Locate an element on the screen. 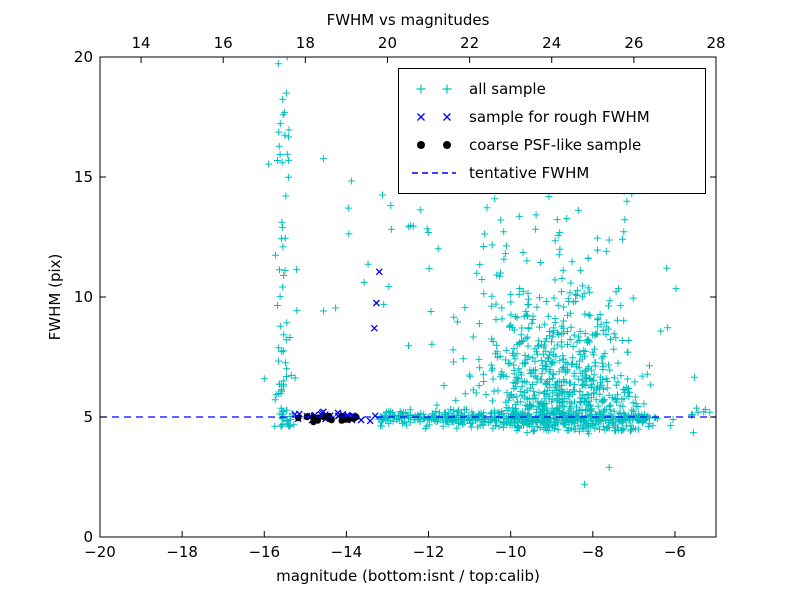 Image resolution: width=800 pixels, height=600 pixels. legend-label: tentative FWHM is located at coordinates (529, 173).